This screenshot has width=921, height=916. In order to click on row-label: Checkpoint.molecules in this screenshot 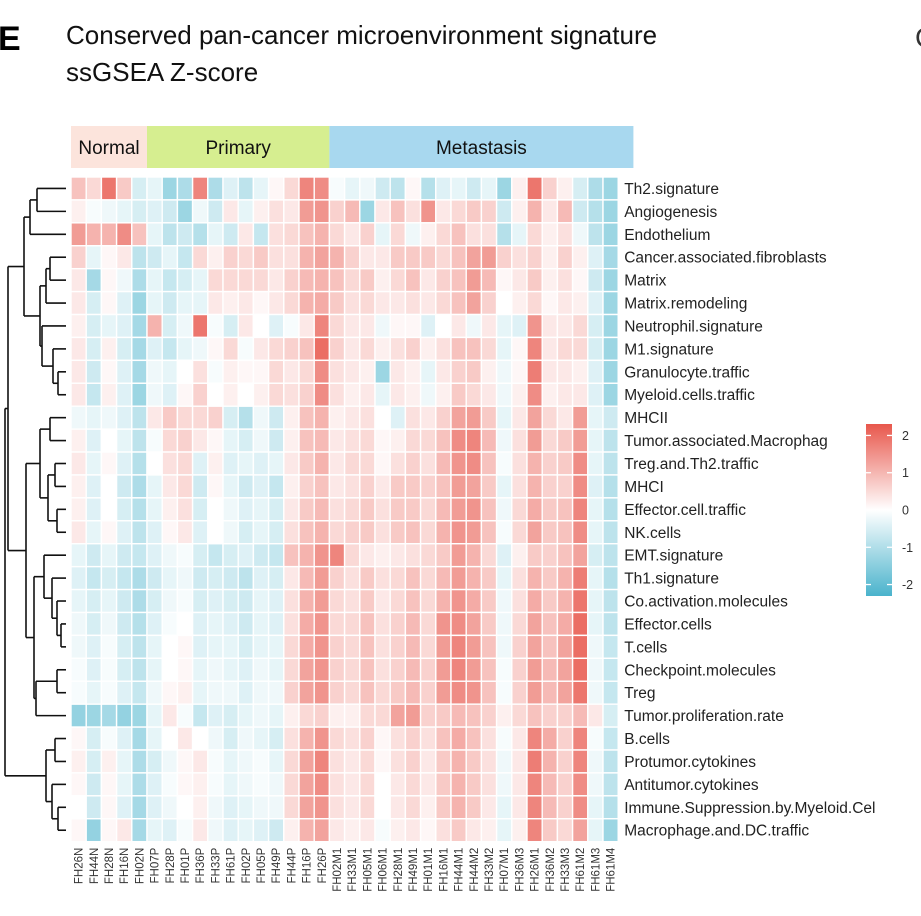, I will do `click(700, 670)`.